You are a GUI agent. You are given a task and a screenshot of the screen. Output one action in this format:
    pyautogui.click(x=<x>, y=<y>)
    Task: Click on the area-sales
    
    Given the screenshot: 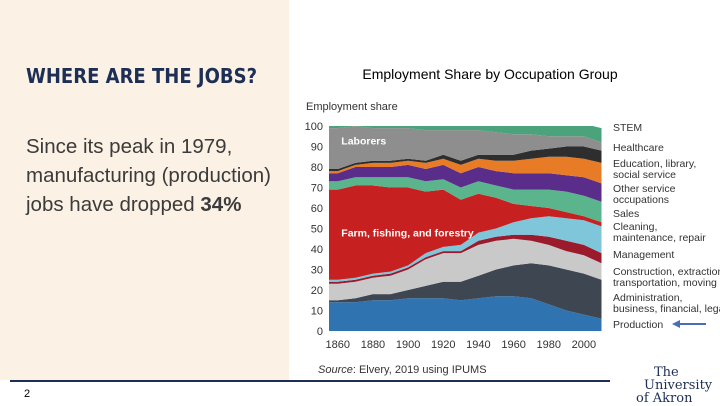 What is the action you would take?
    pyautogui.click(x=465, y=232)
    